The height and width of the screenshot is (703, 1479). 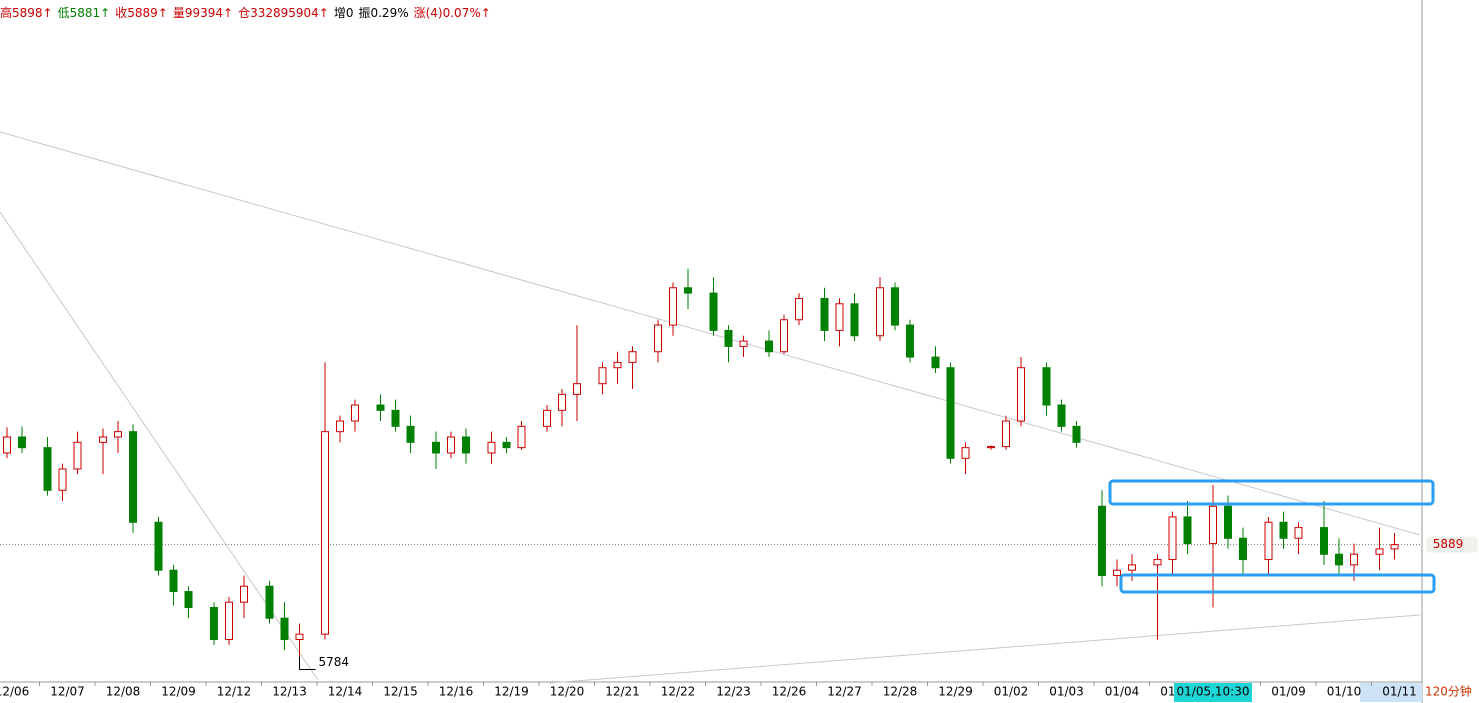 I want to click on x-tick-label: 12/12, so click(x=234, y=692).